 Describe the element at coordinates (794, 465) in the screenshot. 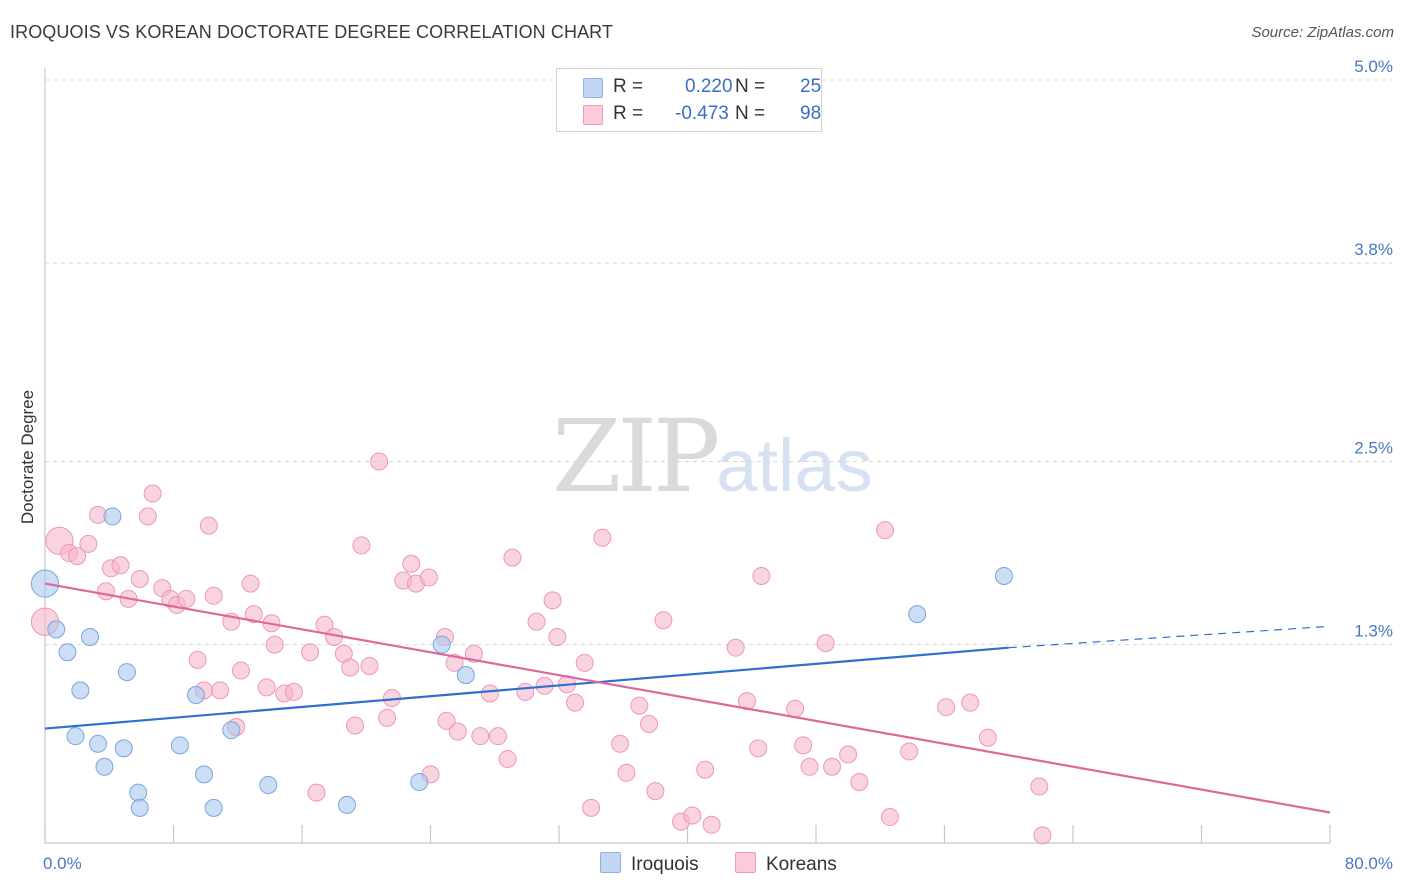

I see `watermark-atlas: atlas` at that location.